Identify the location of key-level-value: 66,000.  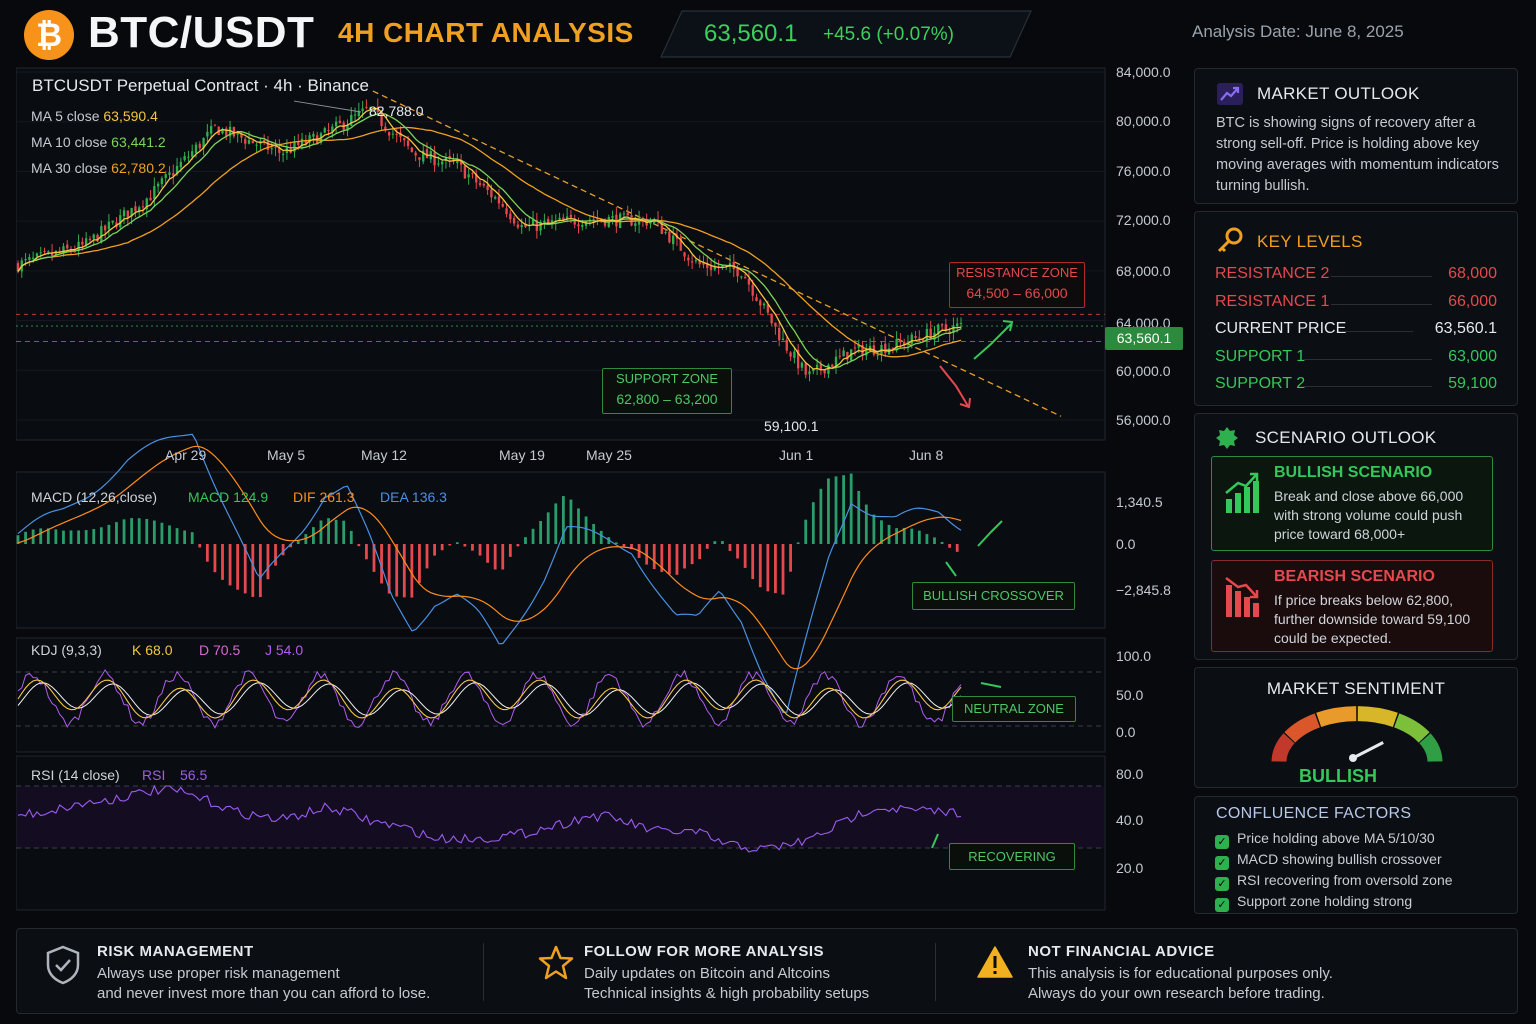
(1472, 301).